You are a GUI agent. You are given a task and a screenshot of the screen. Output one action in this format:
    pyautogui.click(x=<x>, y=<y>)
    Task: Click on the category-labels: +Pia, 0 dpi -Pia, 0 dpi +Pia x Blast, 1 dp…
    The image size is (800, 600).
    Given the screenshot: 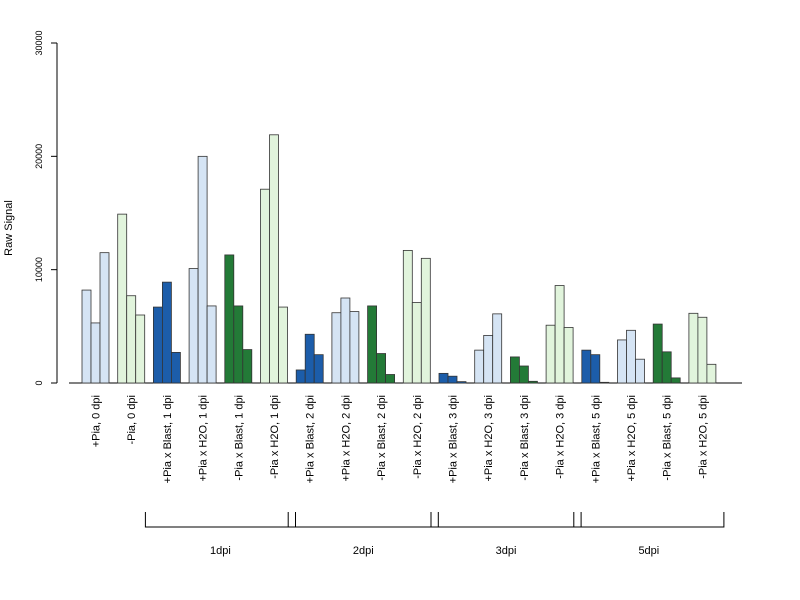 What is the action you would take?
    pyautogui.click(x=400, y=439)
    